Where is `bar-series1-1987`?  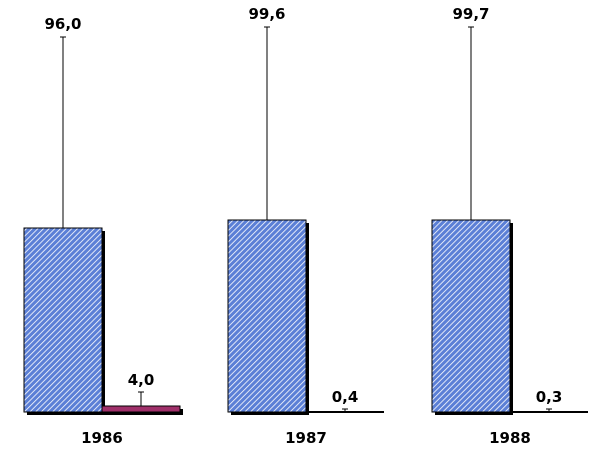
bar-series1-1987 is located at coordinates (267, 316).